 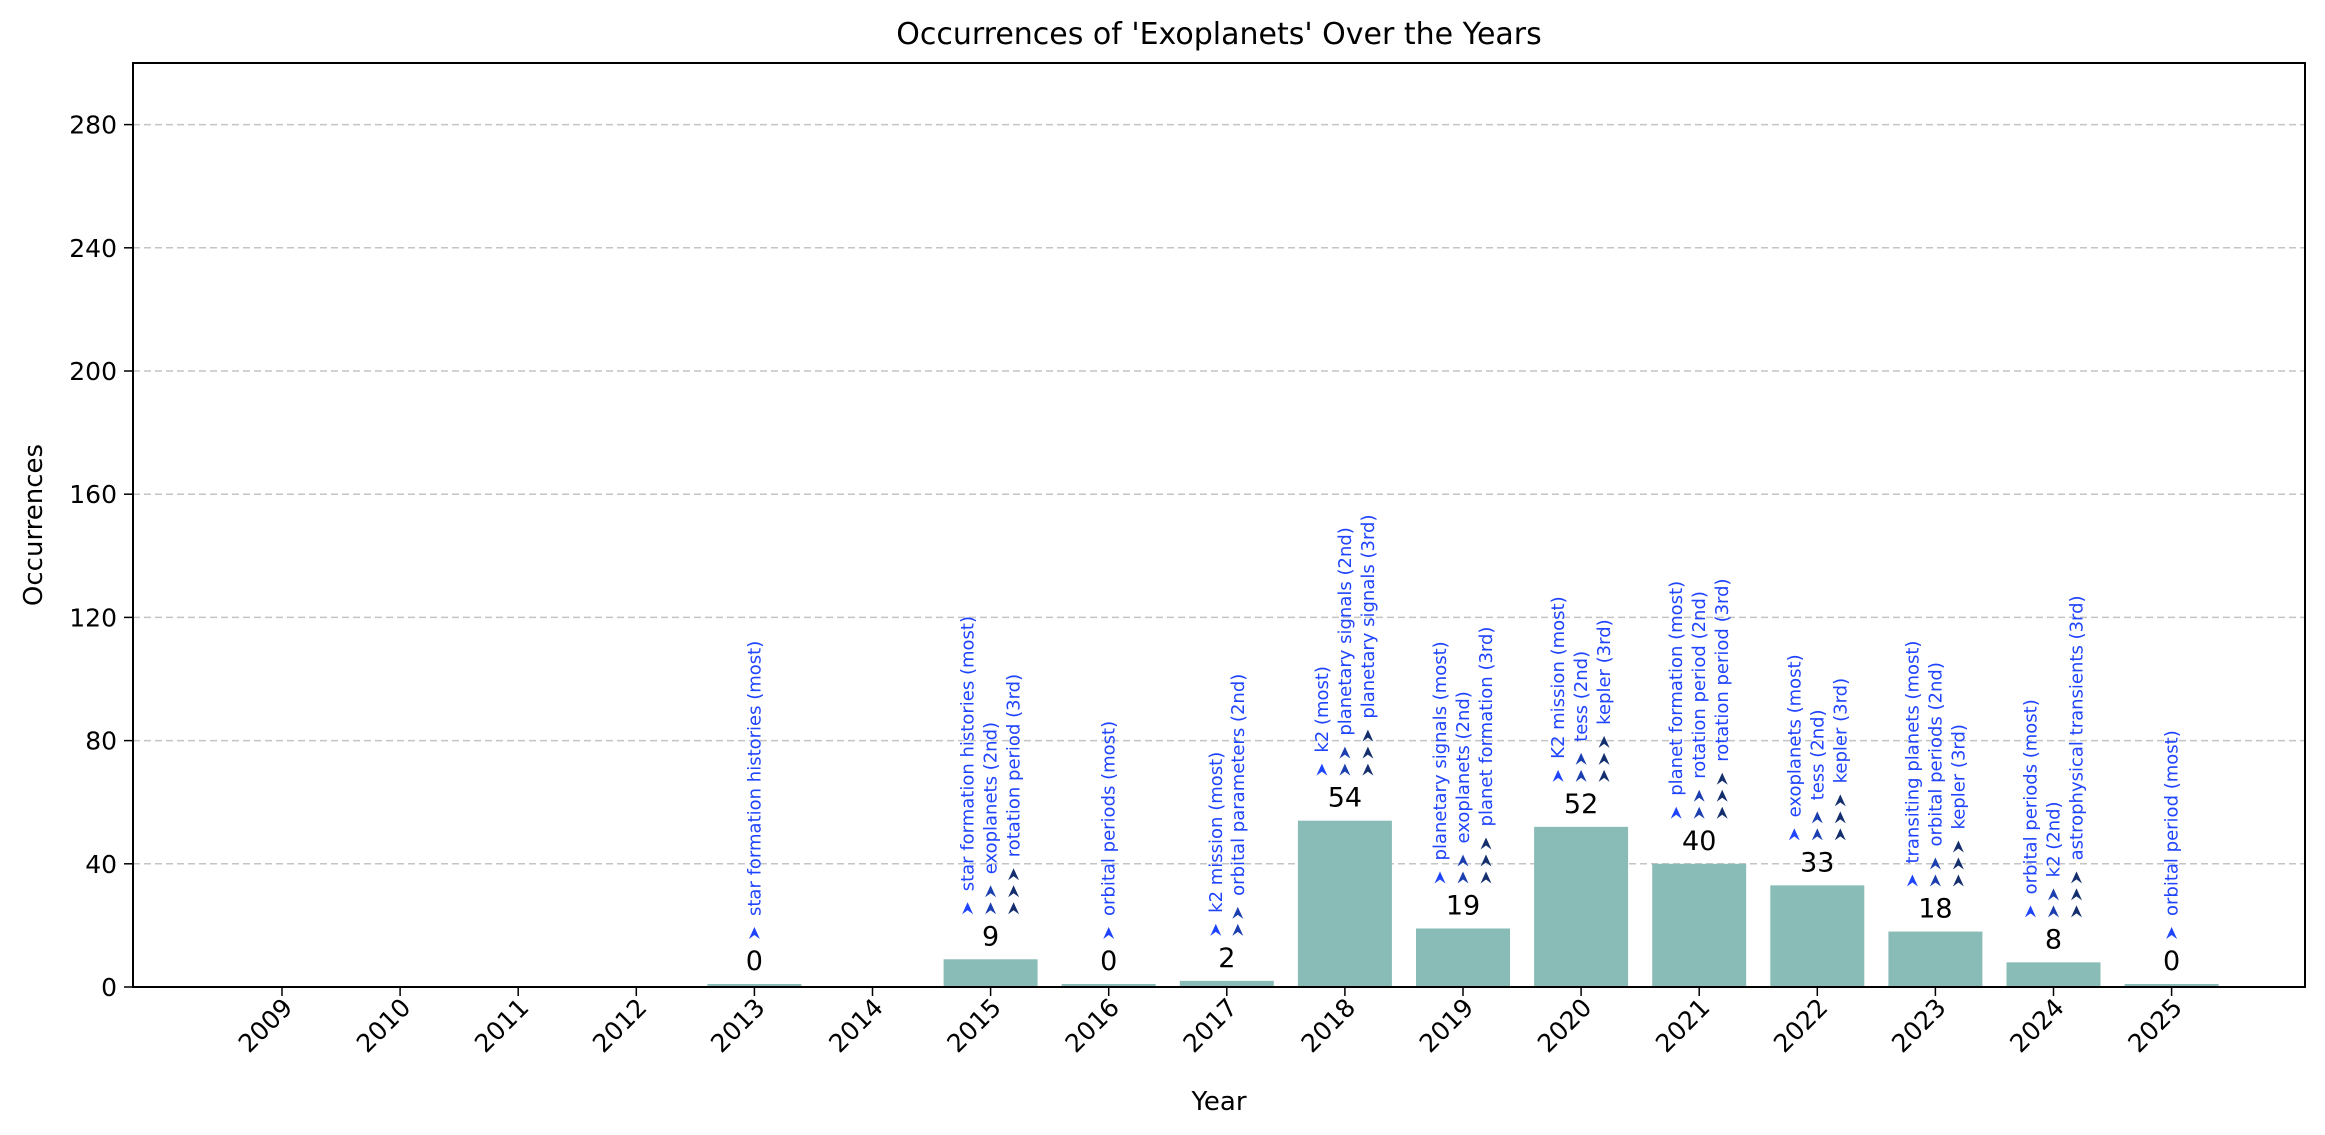 I want to click on annotation-label: k2 mission (most), so click(x=1216, y=832).